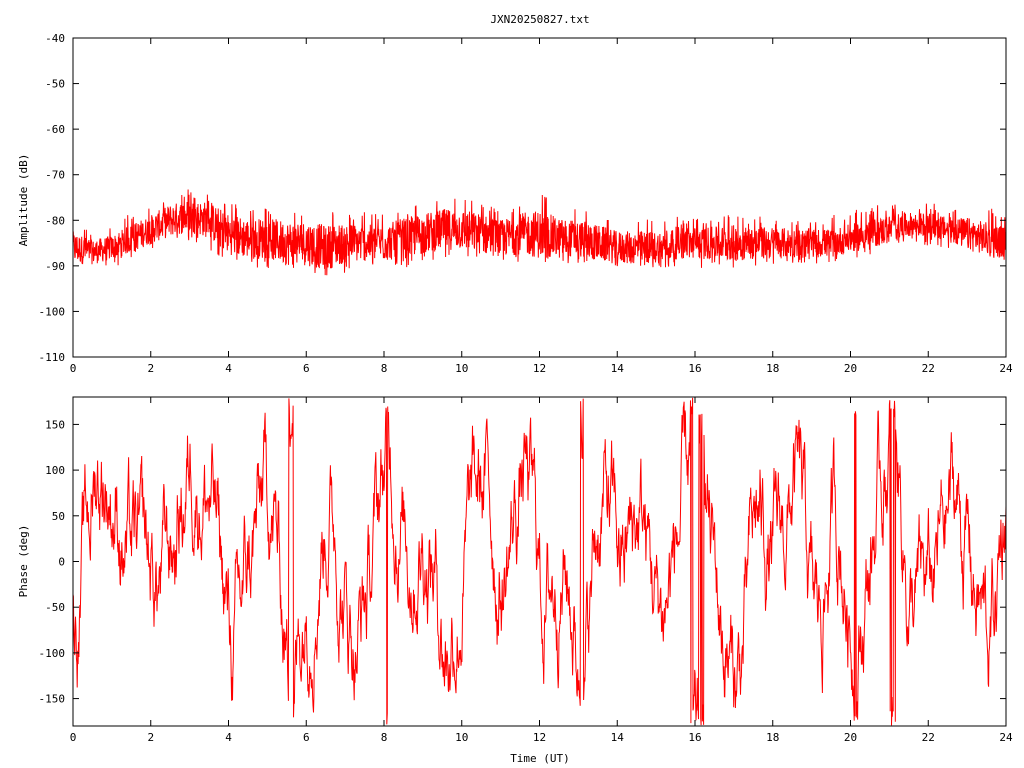 The image size is (1024, 768). Describe the element at coordinates (228, 368) in the screenshot. I see `amplitude-x-tick-label: 4` at that location.